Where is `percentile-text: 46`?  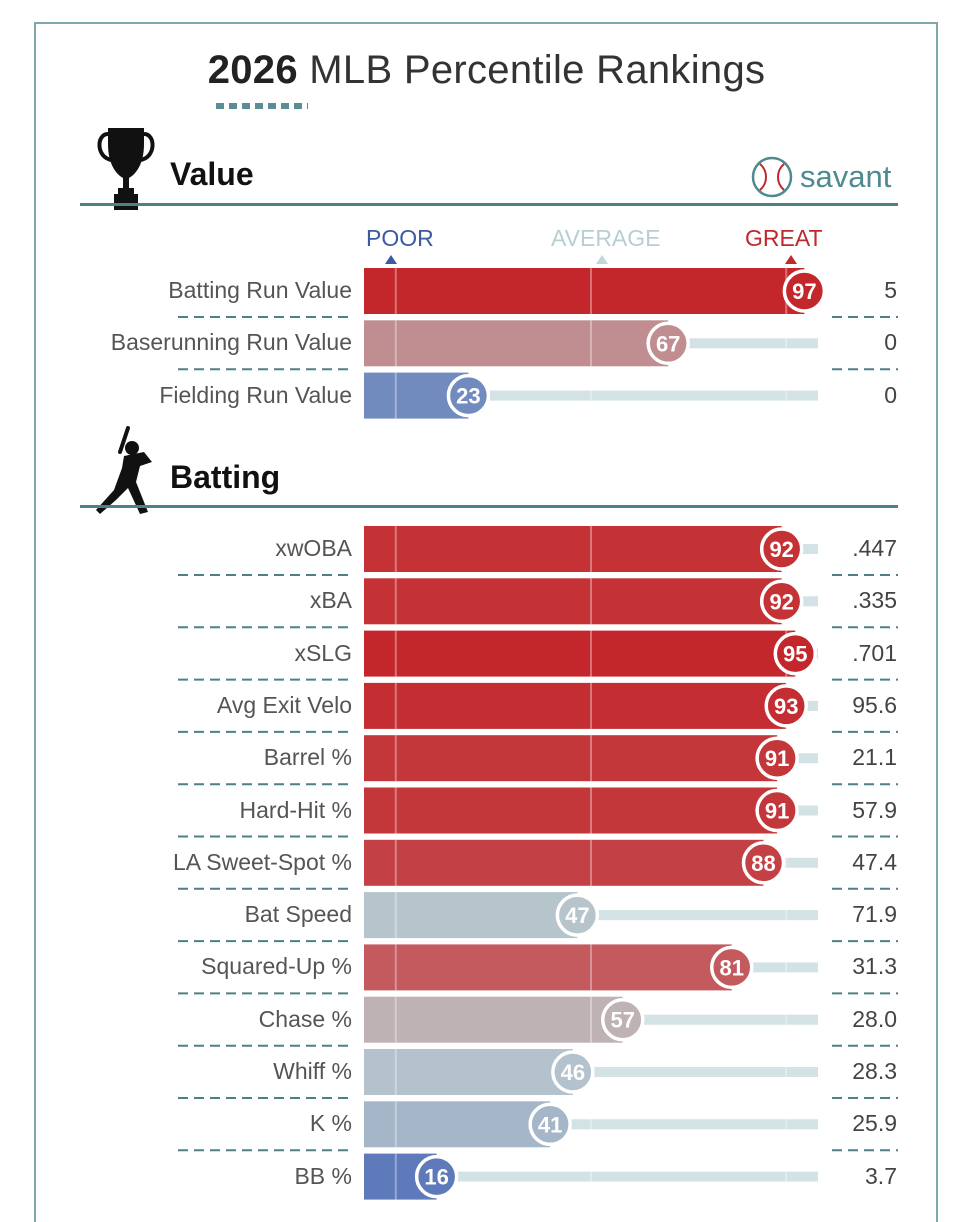
percentile-text: 46 is located at coordinates (573, 1072).